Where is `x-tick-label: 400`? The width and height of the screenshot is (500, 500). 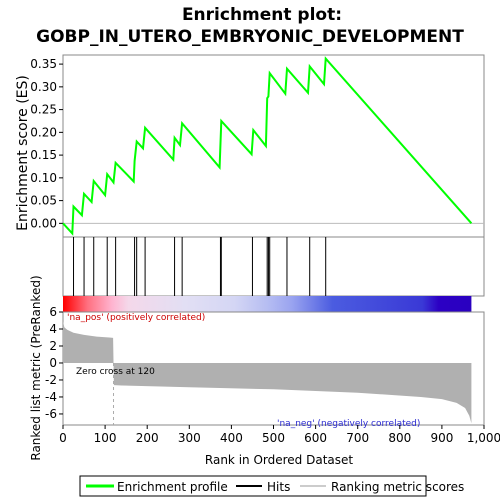
x-tick-label: 400 is located at coordinates (231, 438).